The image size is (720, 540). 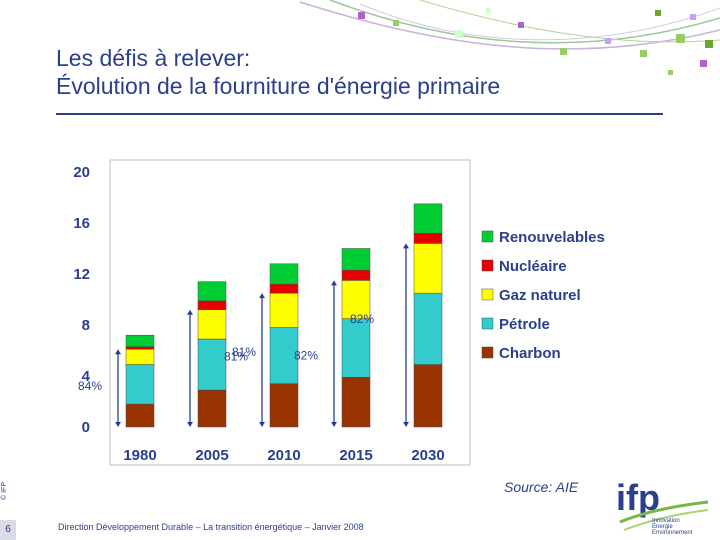 I want to click on header-decoration, so click(x=509, y=37).